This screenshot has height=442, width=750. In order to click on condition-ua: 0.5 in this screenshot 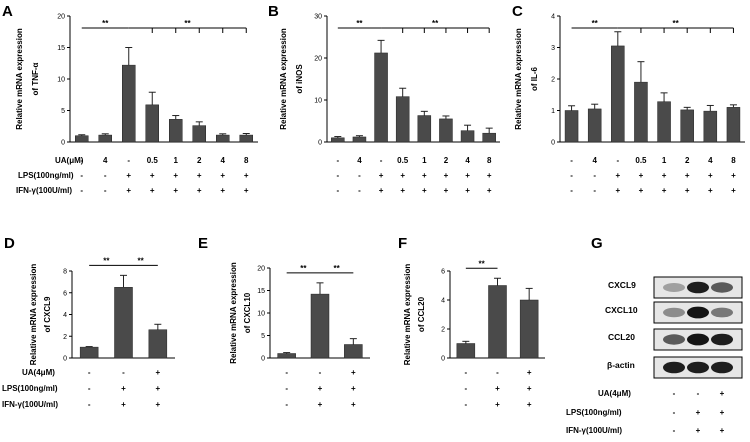, I will do `click(403, 160)`.